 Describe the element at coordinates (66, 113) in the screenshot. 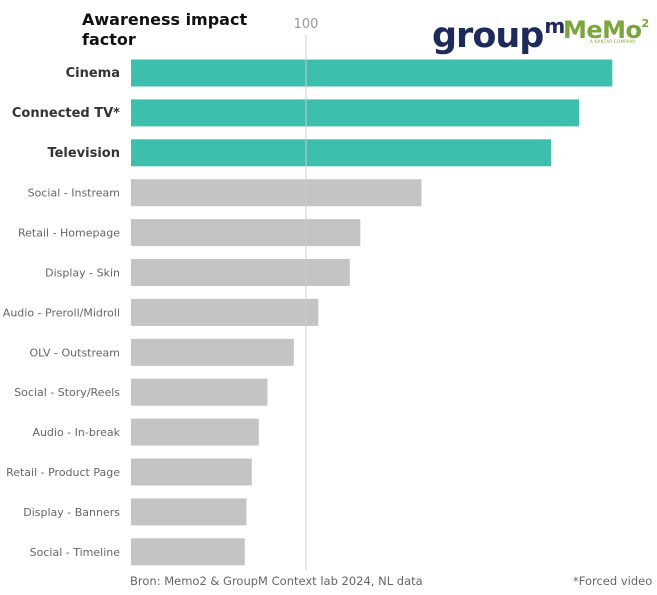

I see `category-label-connected-tv: Connected TV*` at that location.